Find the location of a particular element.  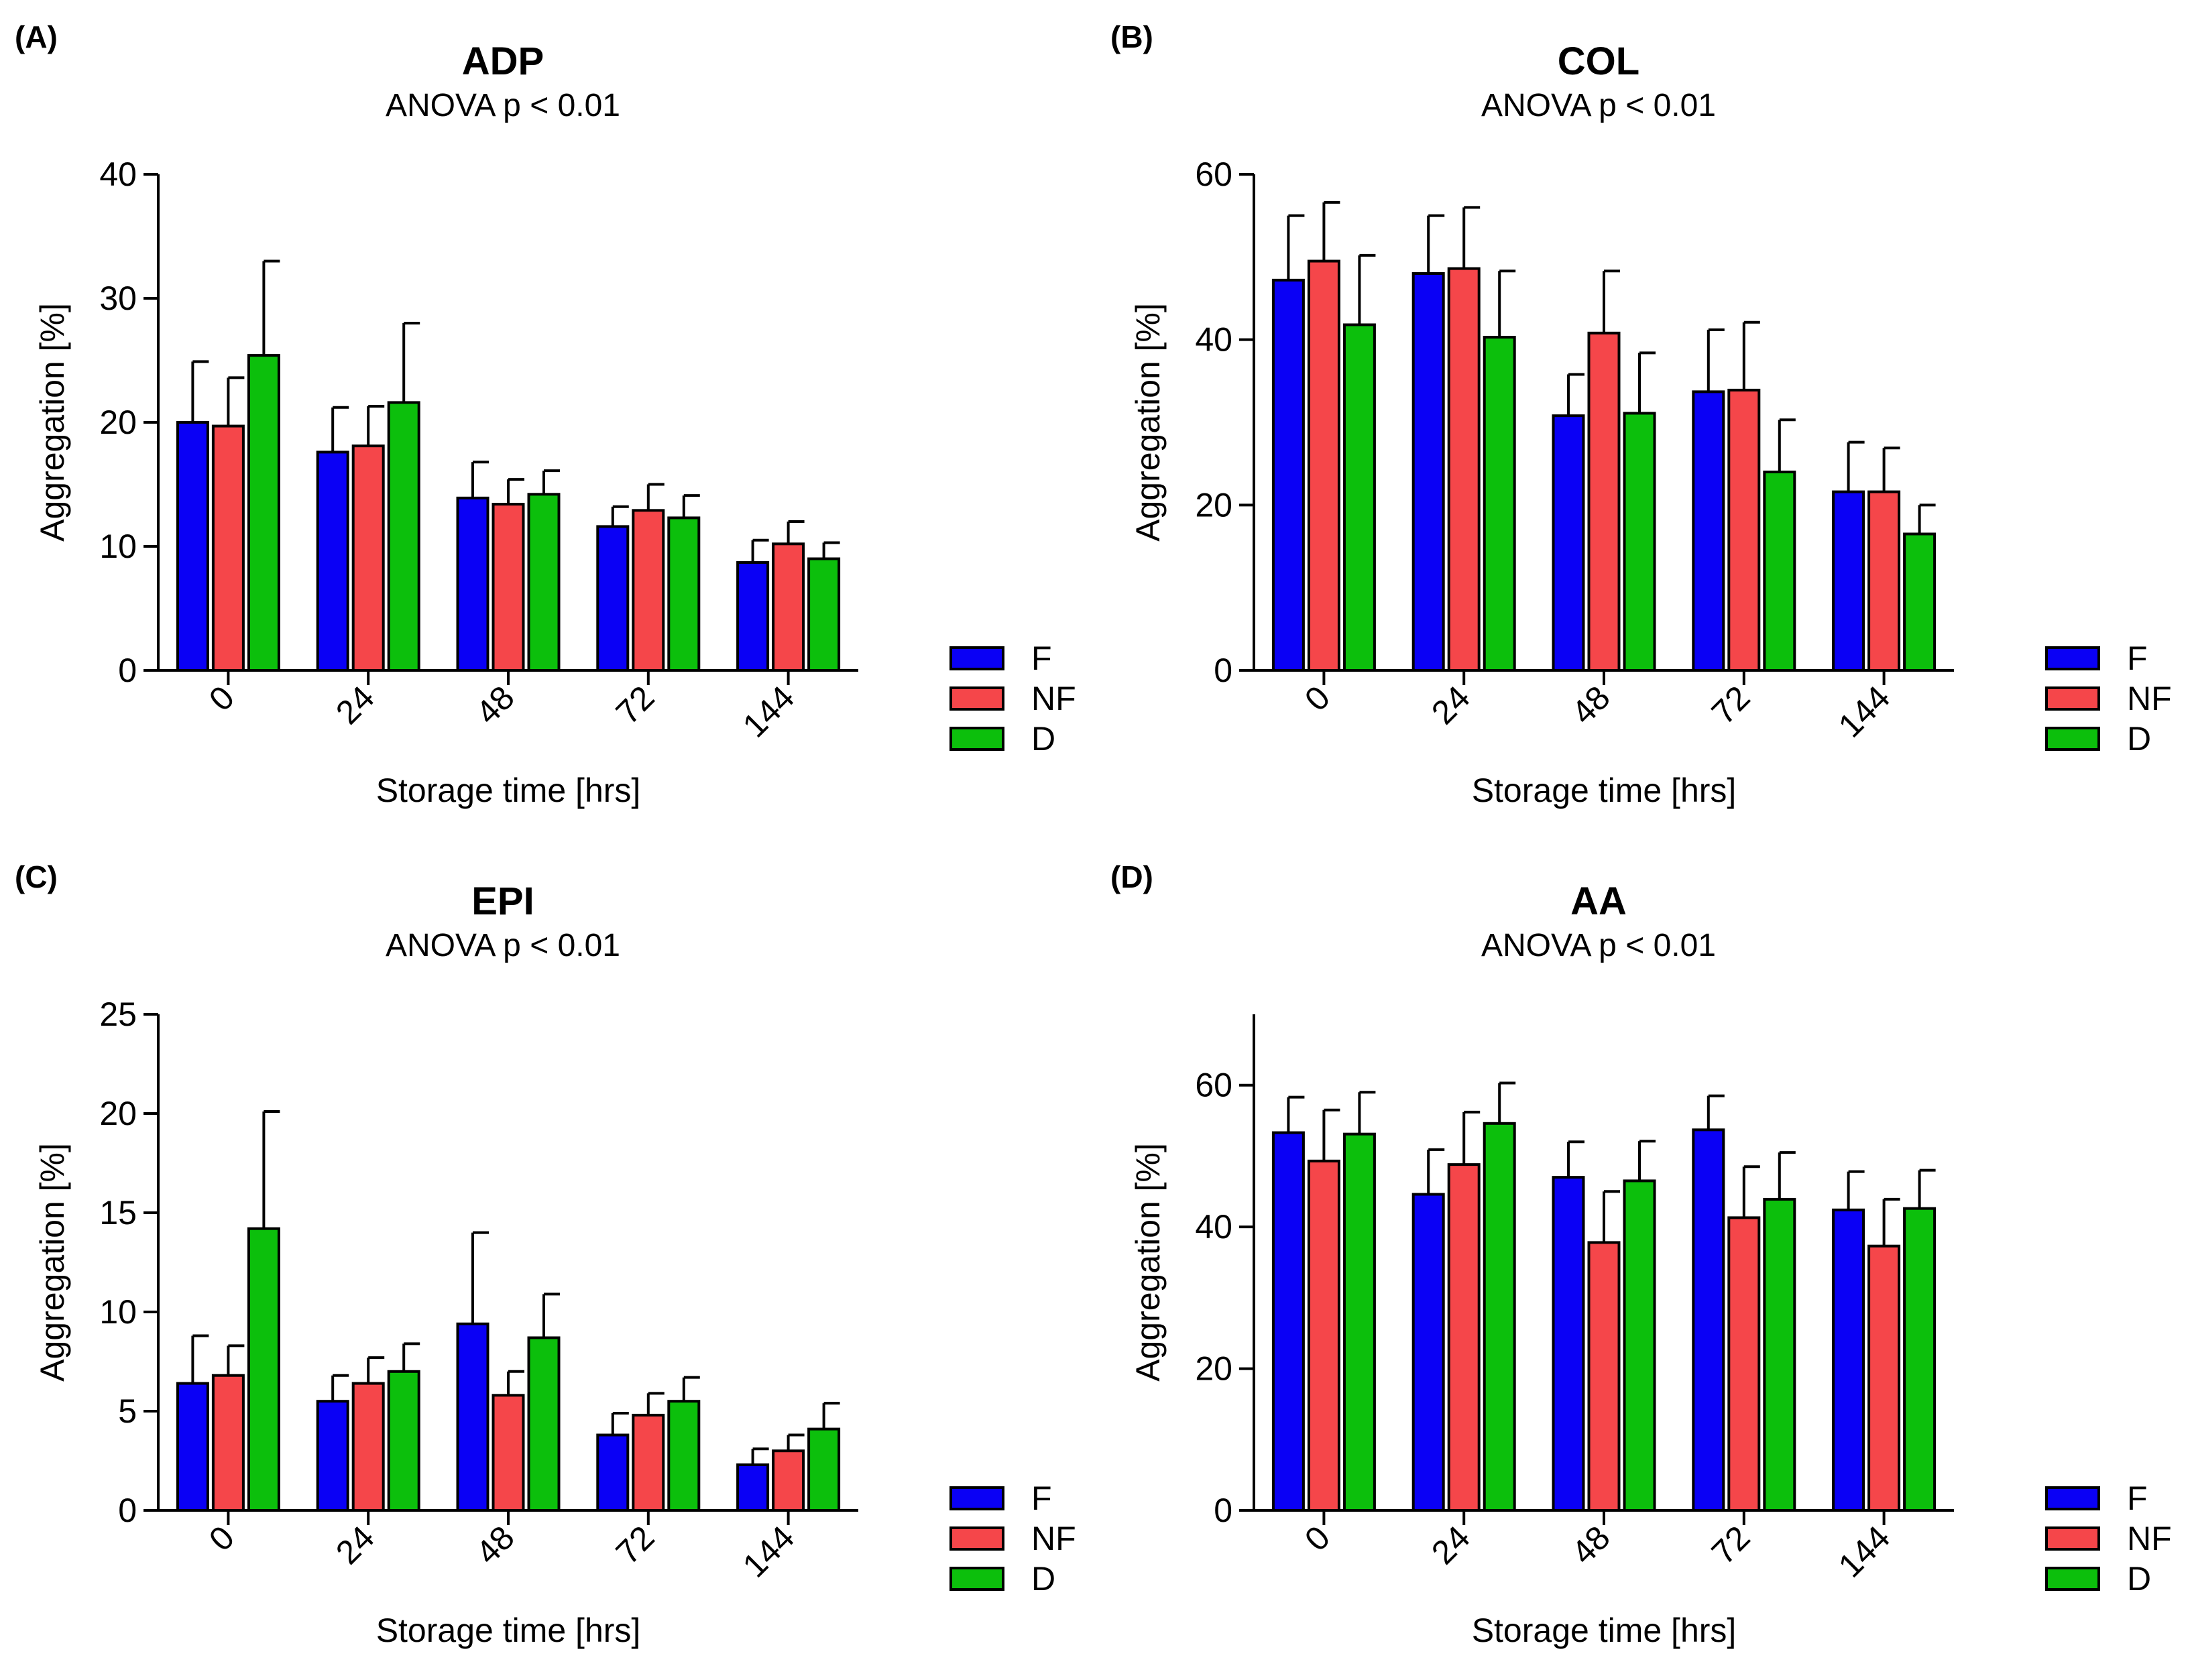

y-tick-label: 15 is located at coordinates (118, 1213).